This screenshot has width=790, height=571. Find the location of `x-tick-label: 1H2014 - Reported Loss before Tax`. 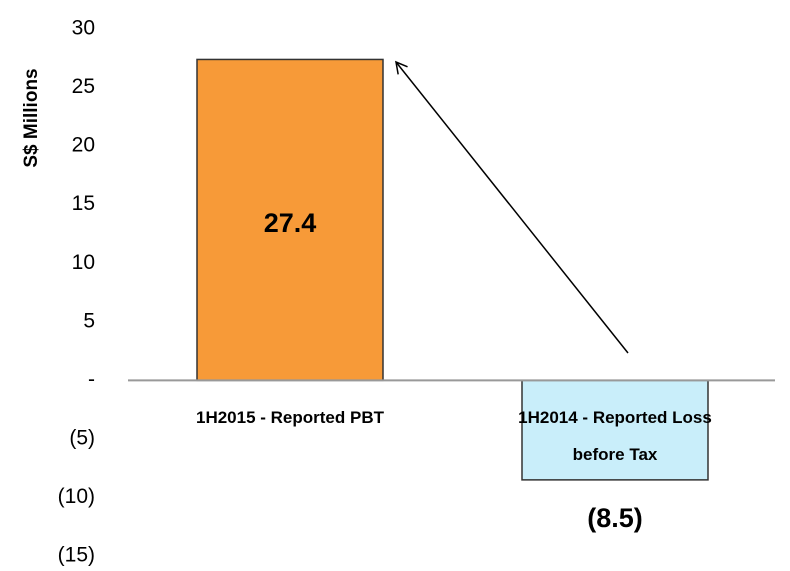

x-tick-label: 1H2014 - Reported Loss before Tax is located at coordinates (615, 436).